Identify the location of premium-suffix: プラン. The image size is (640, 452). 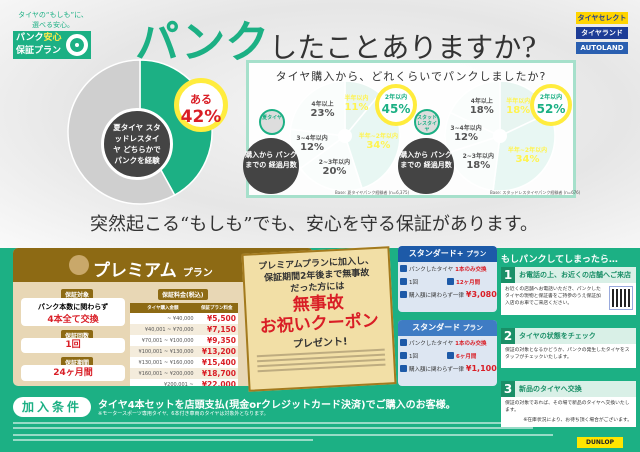
(197, 273).